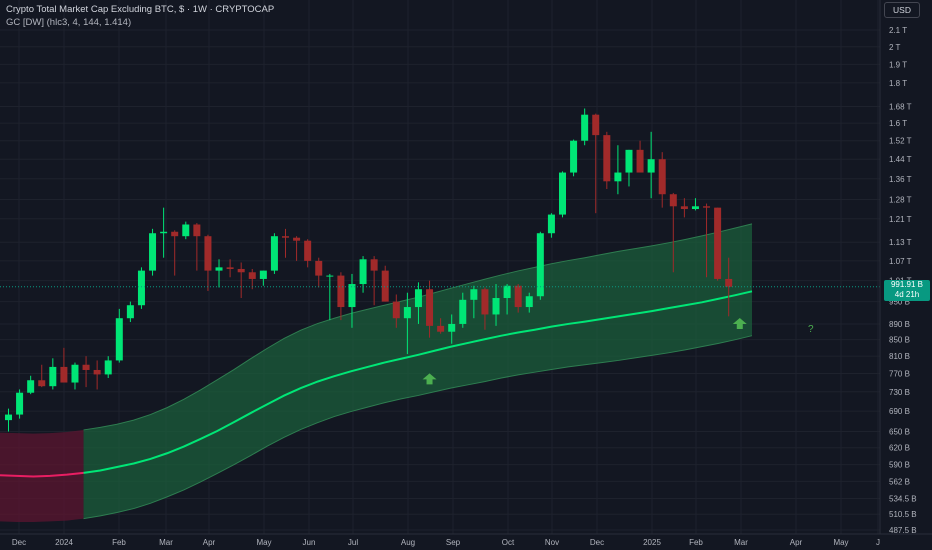 The height and width of the screenshot is (550, 932). I want to click on y-tick-label: 890 B, so click(899, 324).